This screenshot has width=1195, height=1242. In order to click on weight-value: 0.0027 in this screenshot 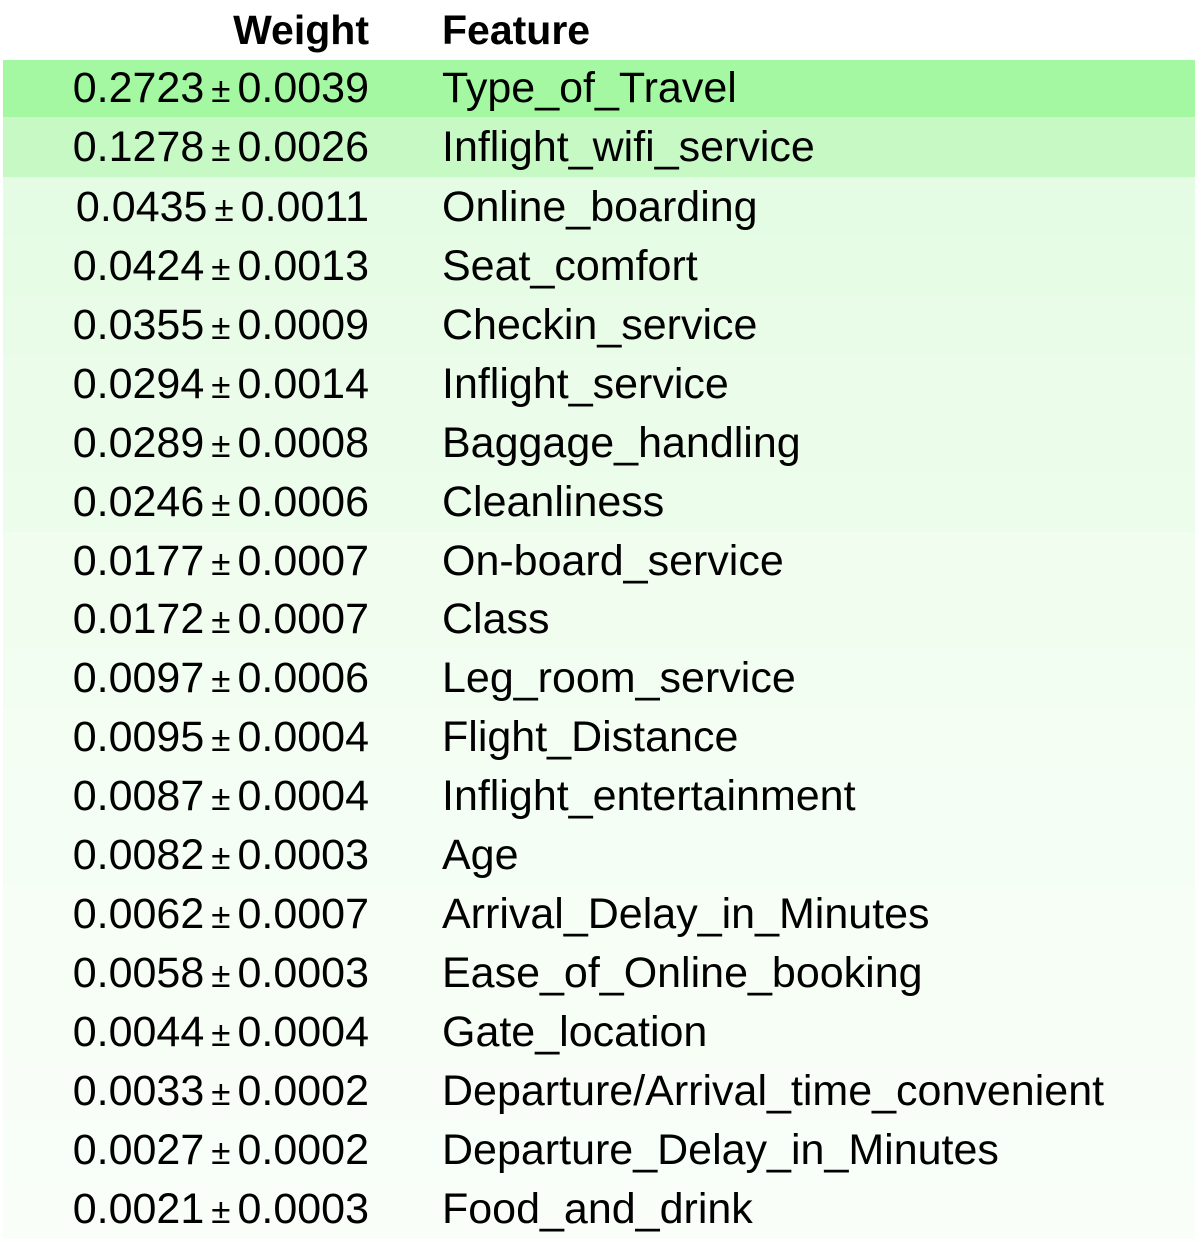, I will do `click(138, 1150)`.